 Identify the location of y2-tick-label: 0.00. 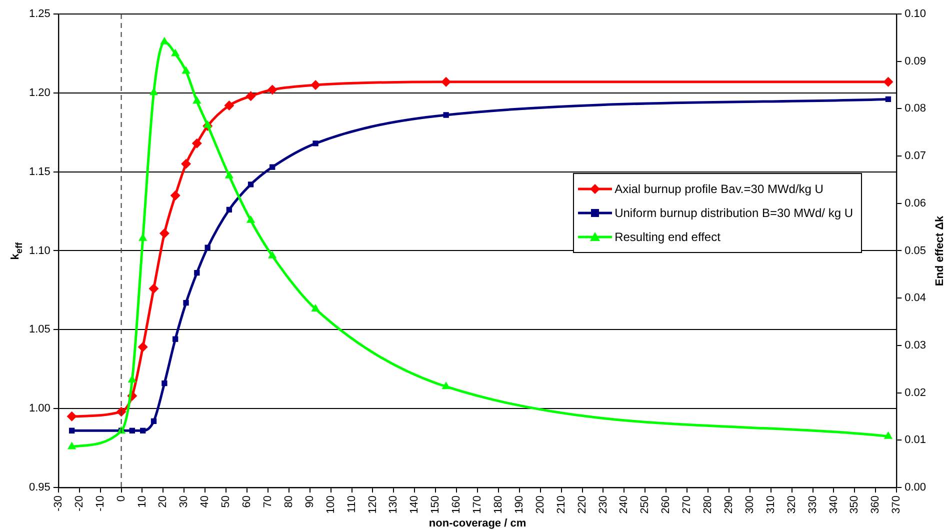
(915, 487).